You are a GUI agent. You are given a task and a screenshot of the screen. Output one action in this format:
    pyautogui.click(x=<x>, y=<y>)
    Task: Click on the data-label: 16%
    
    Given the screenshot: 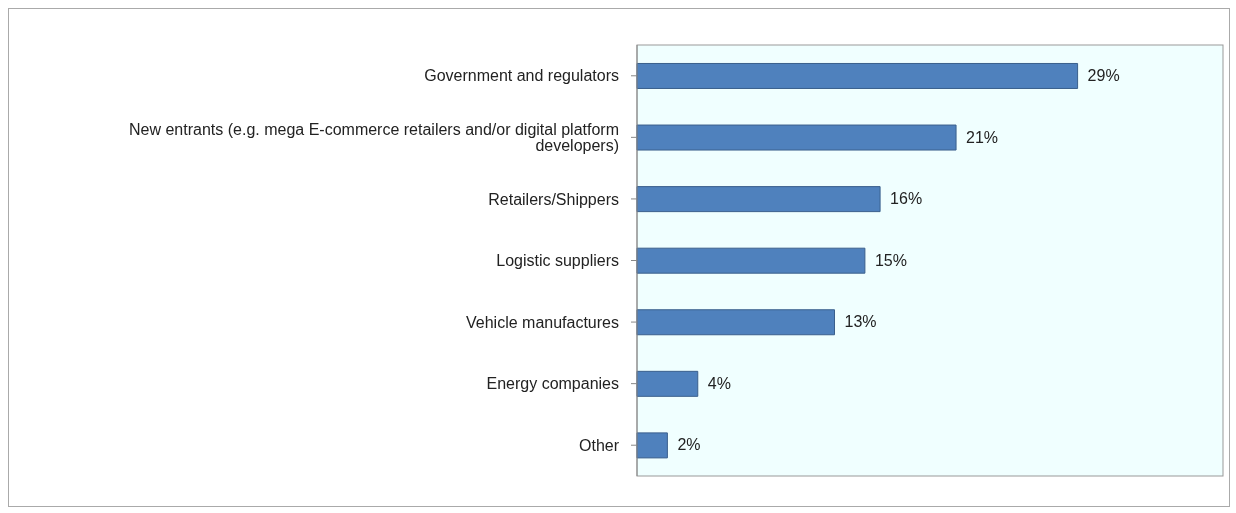 What is the action you would take?
    pyautogui.click(x=906, y=199)
    